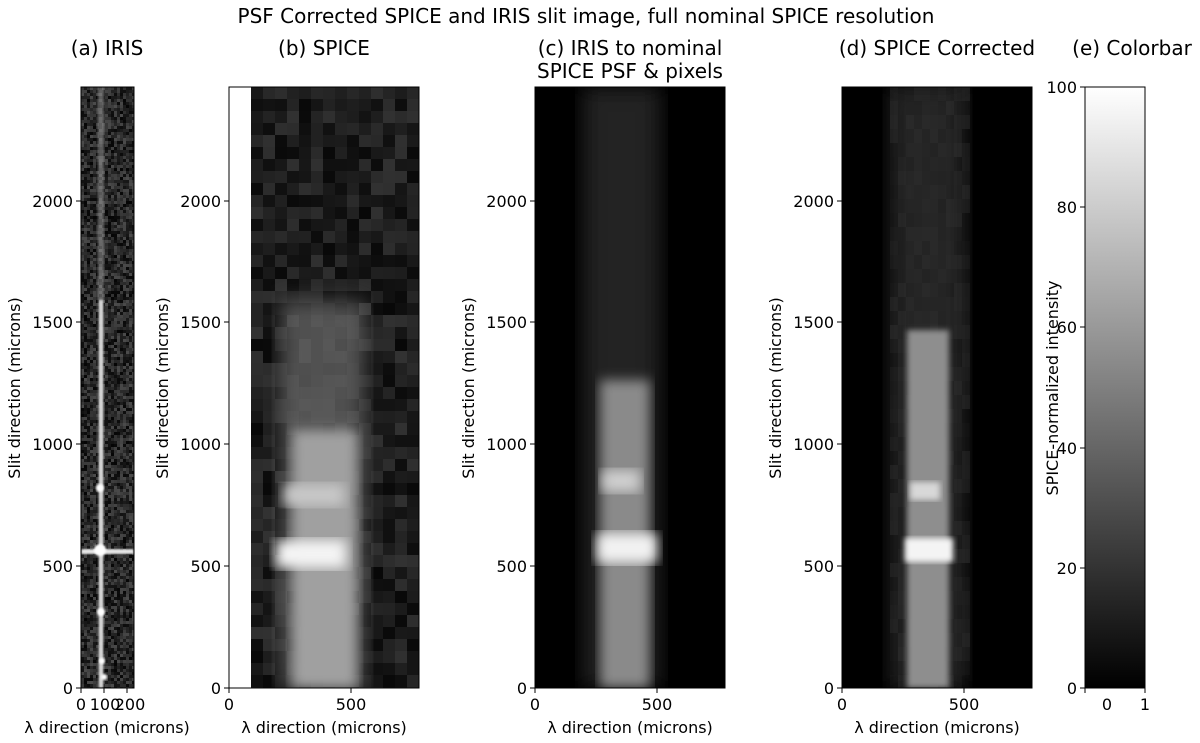 This screenshot has height=743, width=1200. I want to click on panel-a-noise-px-1921, so click(121, 406).